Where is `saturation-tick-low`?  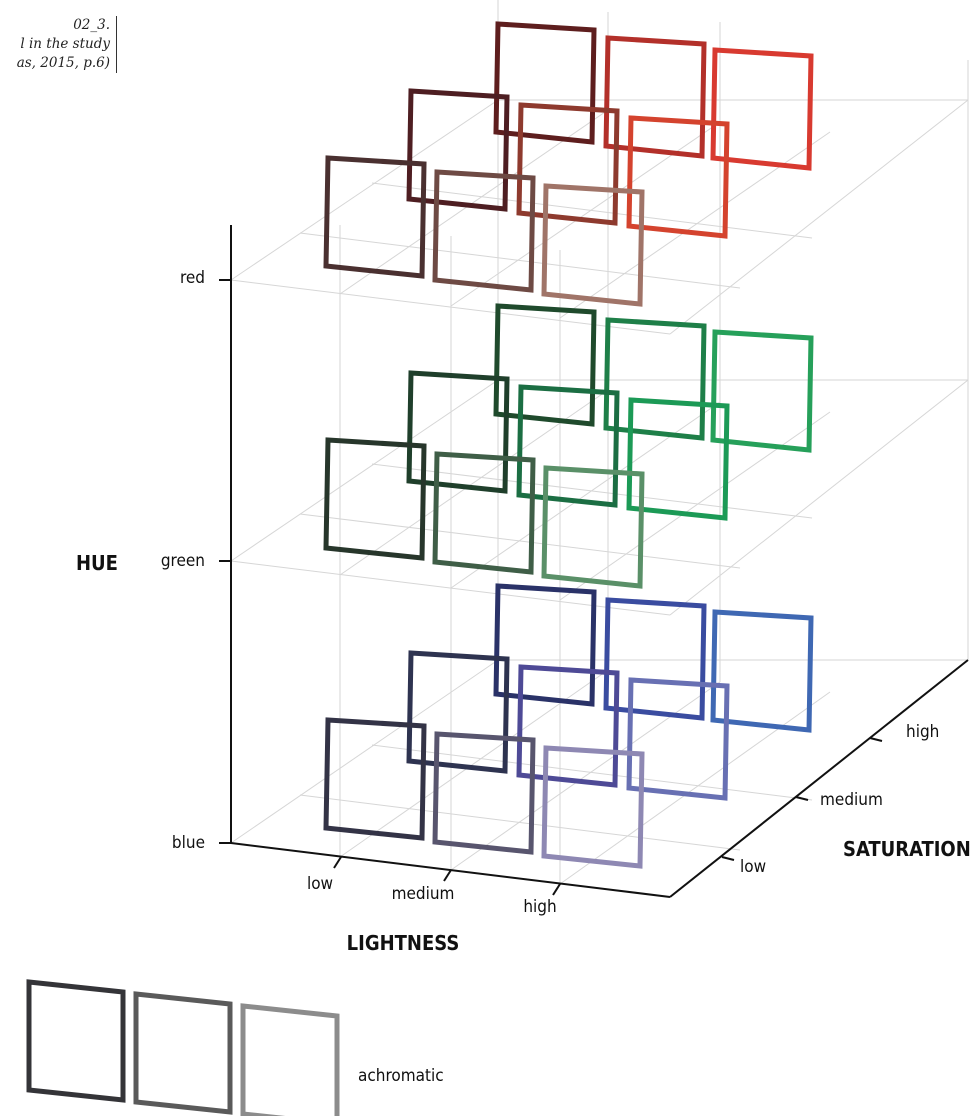 saturation-tick-low is located at coordinates (728, 858).